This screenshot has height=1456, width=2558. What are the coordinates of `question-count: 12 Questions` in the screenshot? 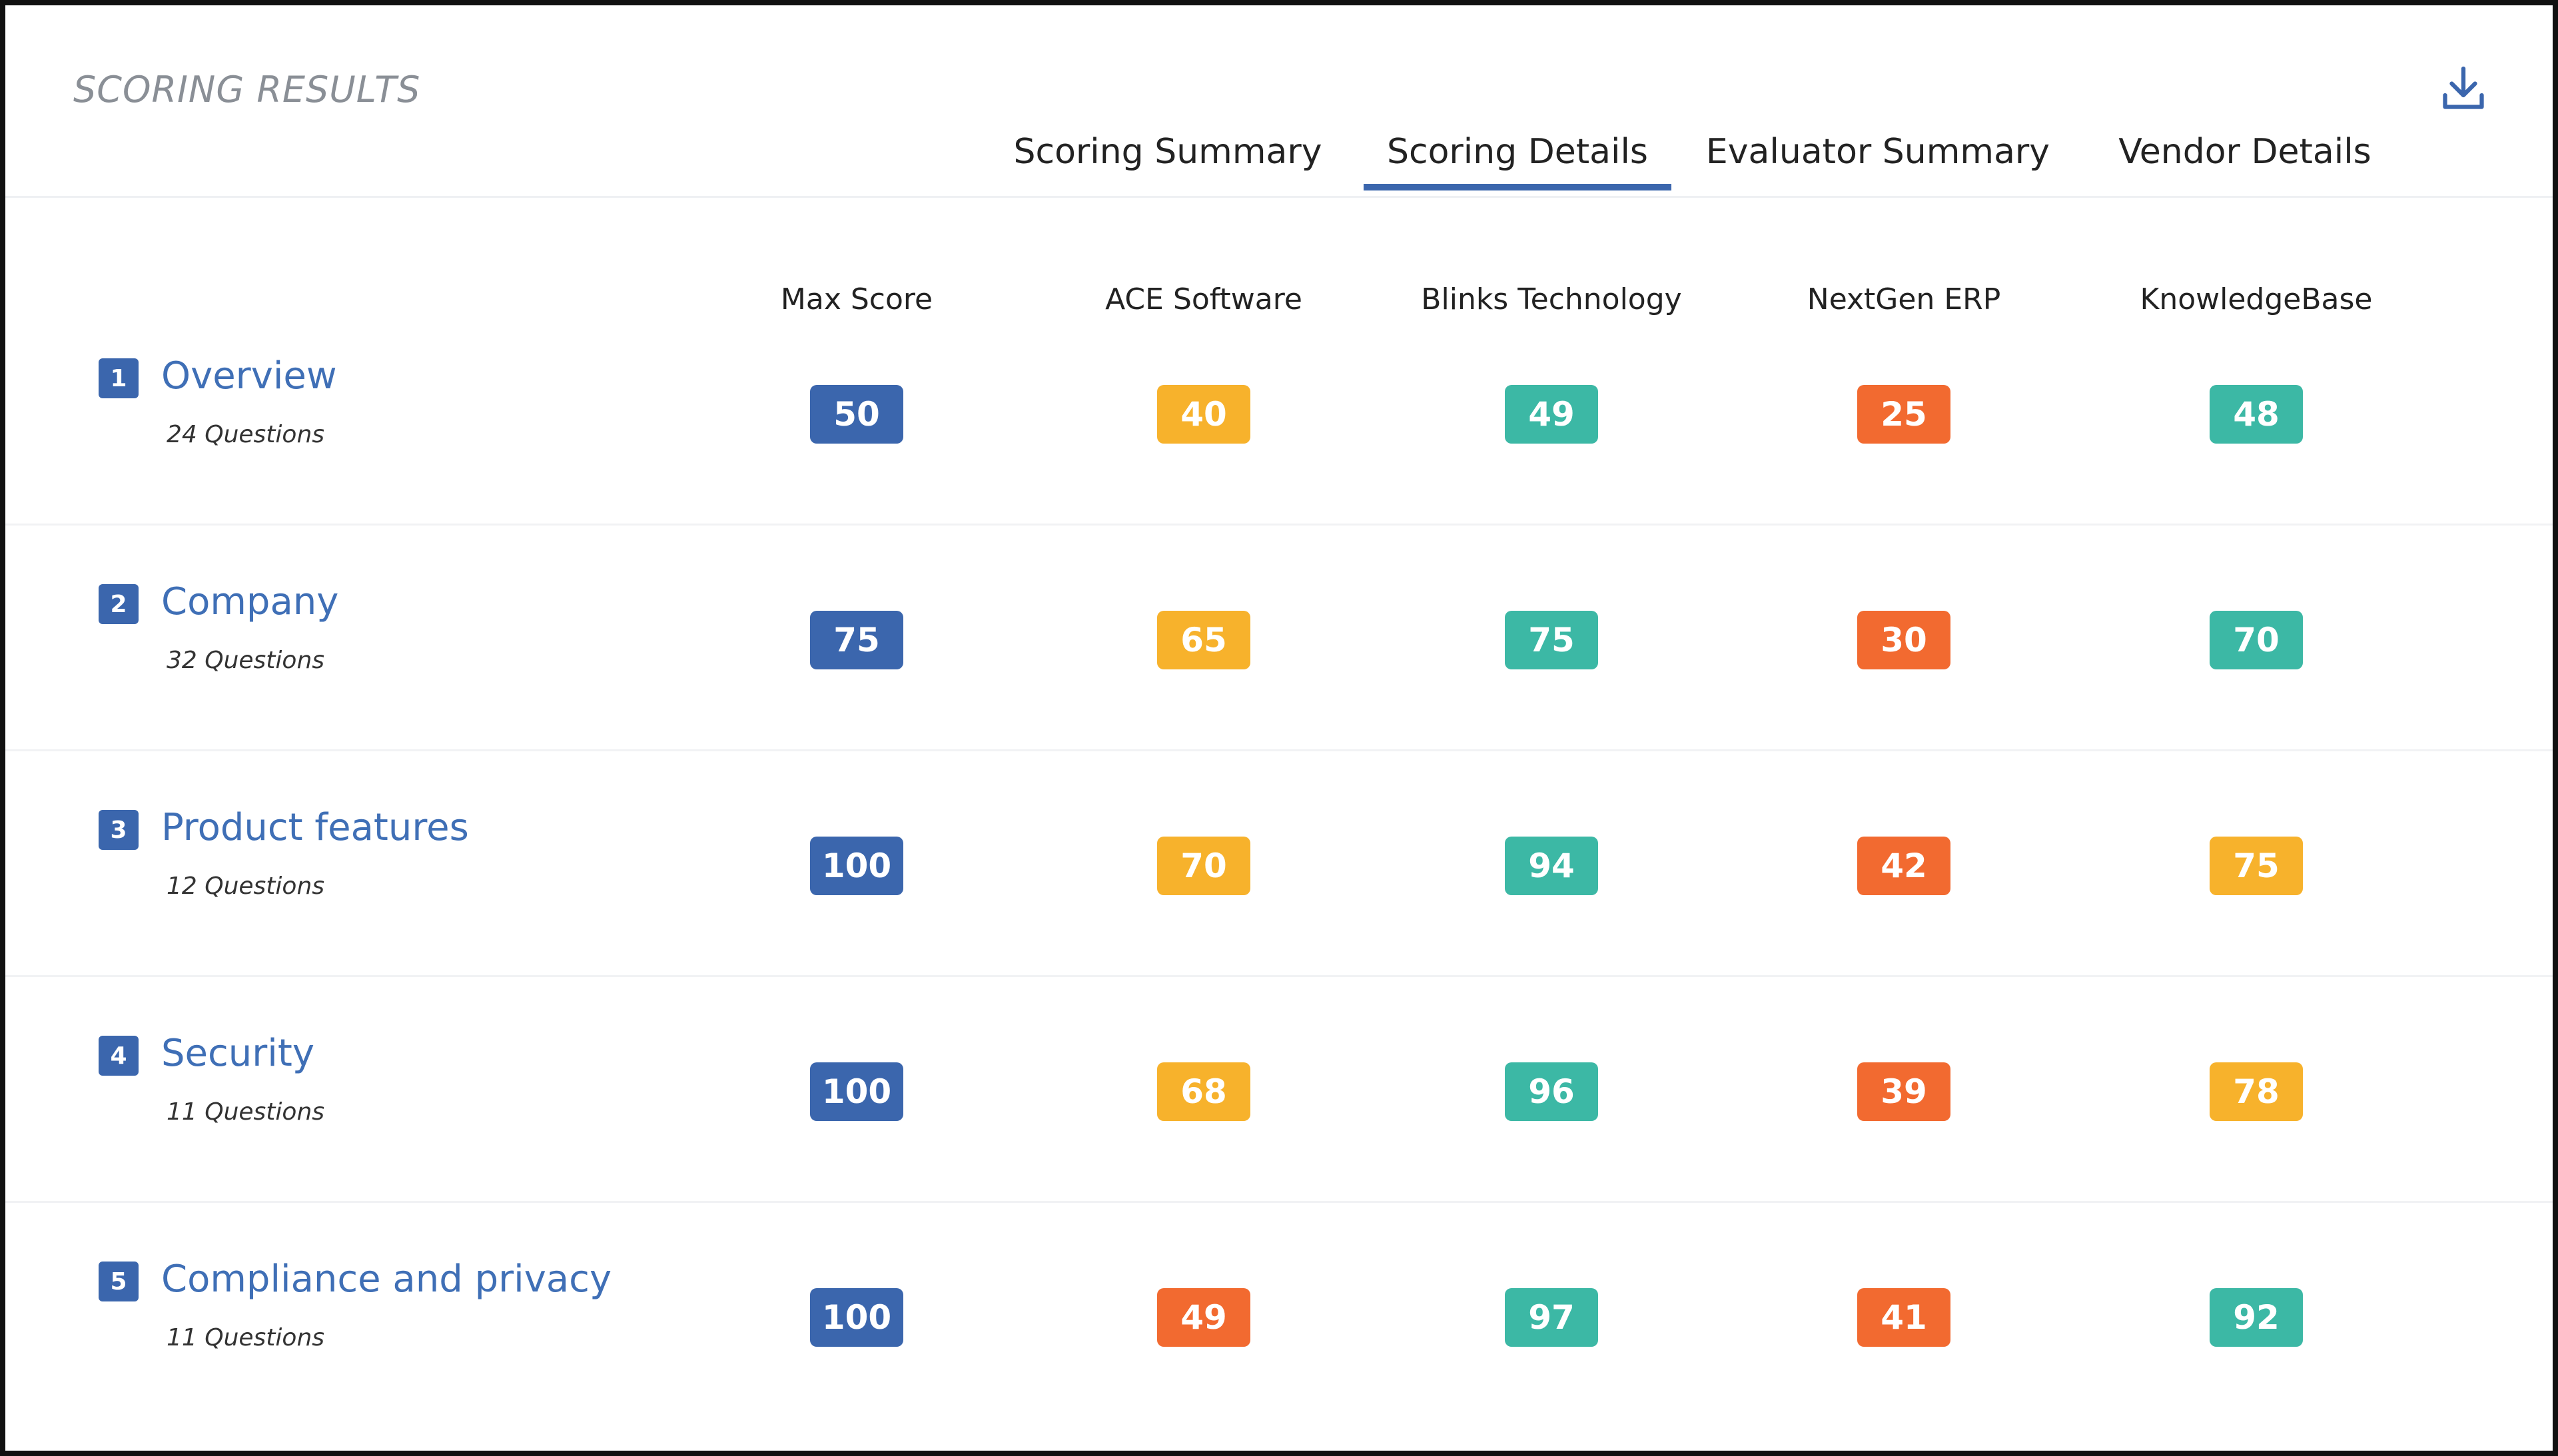 It's located at (246, 886).